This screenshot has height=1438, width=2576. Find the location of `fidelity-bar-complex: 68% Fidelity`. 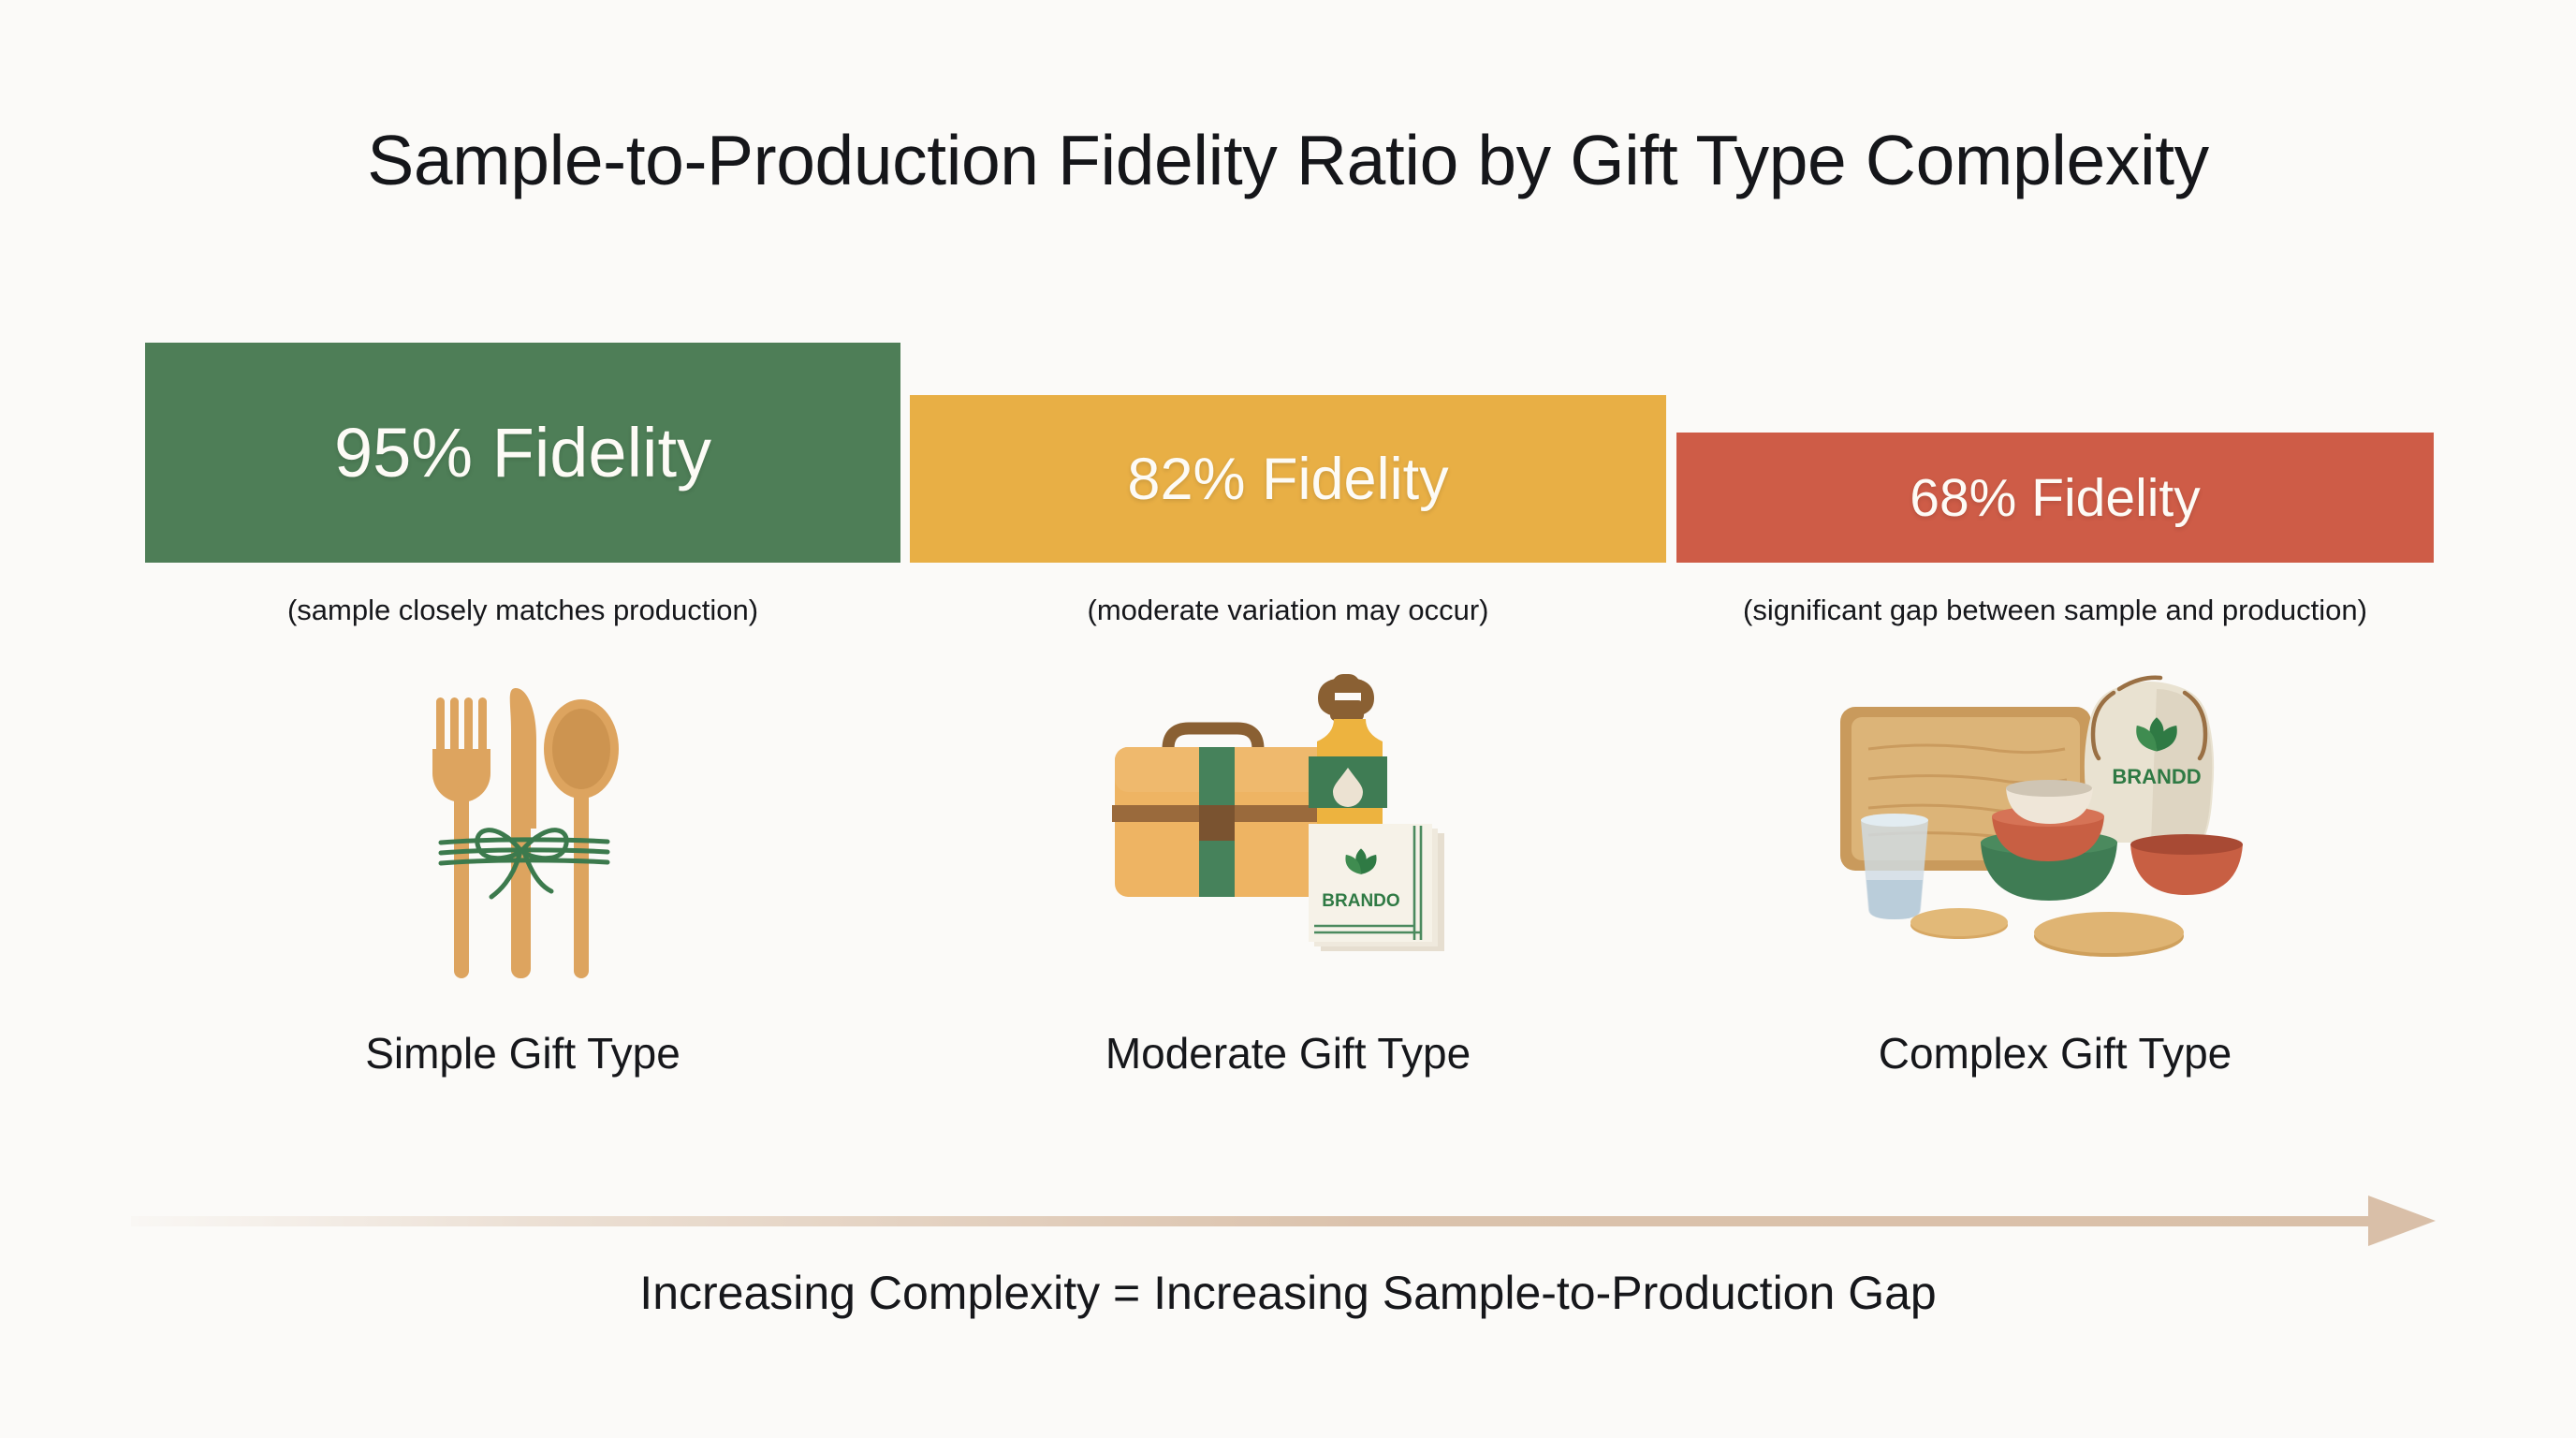

fidelity-bar-complex: 68% Fidelity is located at coordinates (2055, 498).